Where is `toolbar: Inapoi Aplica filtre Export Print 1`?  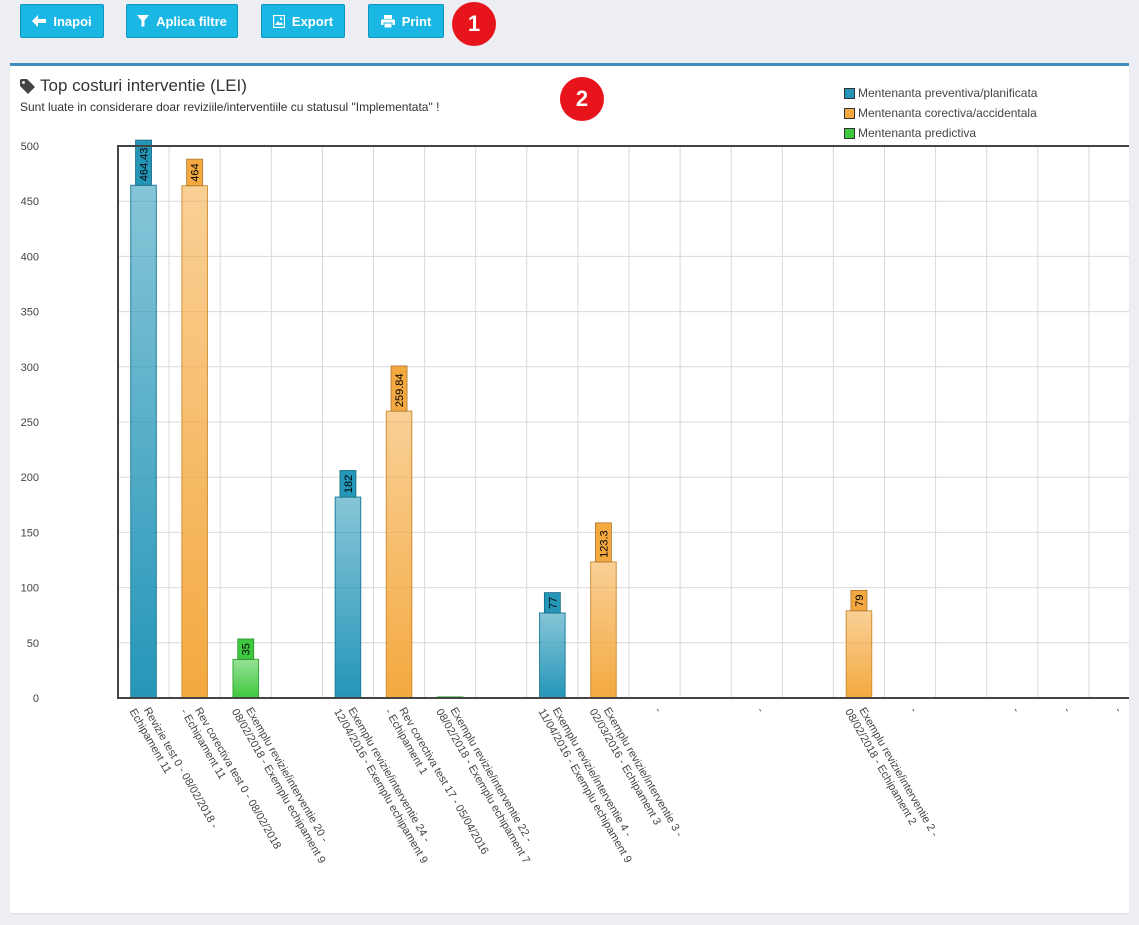
toolbar: Inapoi Aplica filtre Export Print 1 is located at coordinates (569, 25).